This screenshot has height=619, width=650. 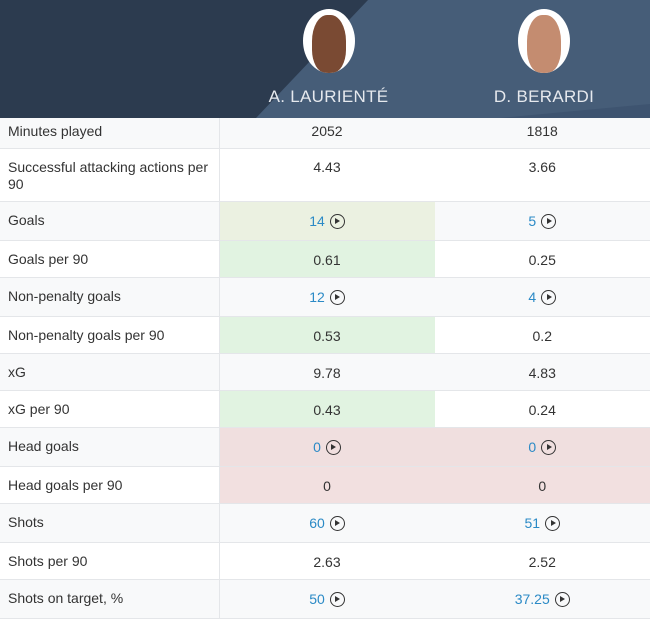 I want to click on player-1-column-header: A. LAURIENTÉ, so click(x=328, y=53).